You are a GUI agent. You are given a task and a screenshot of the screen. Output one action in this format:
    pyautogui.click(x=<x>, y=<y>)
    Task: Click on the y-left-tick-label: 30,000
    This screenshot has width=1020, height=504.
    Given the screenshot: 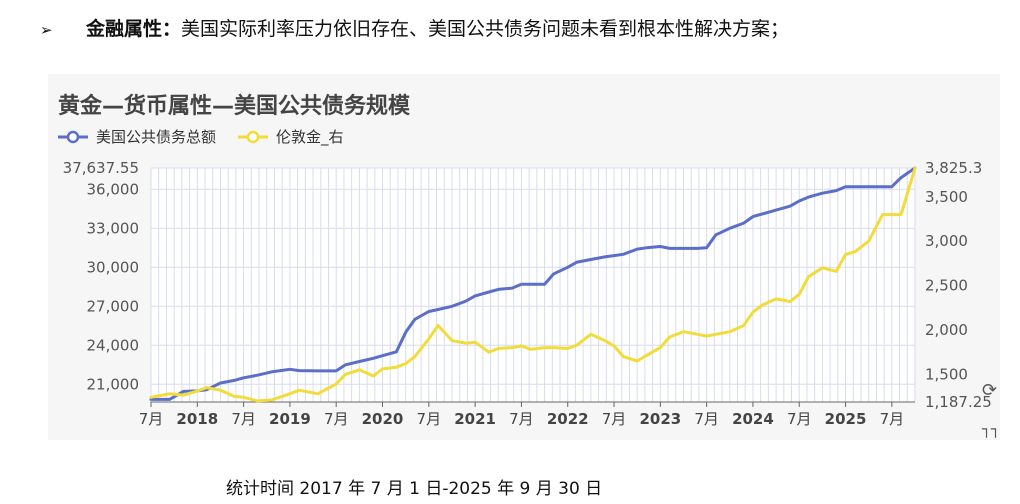 What is the action you would take?
    pyautogui.click(x=113, y=267)
    